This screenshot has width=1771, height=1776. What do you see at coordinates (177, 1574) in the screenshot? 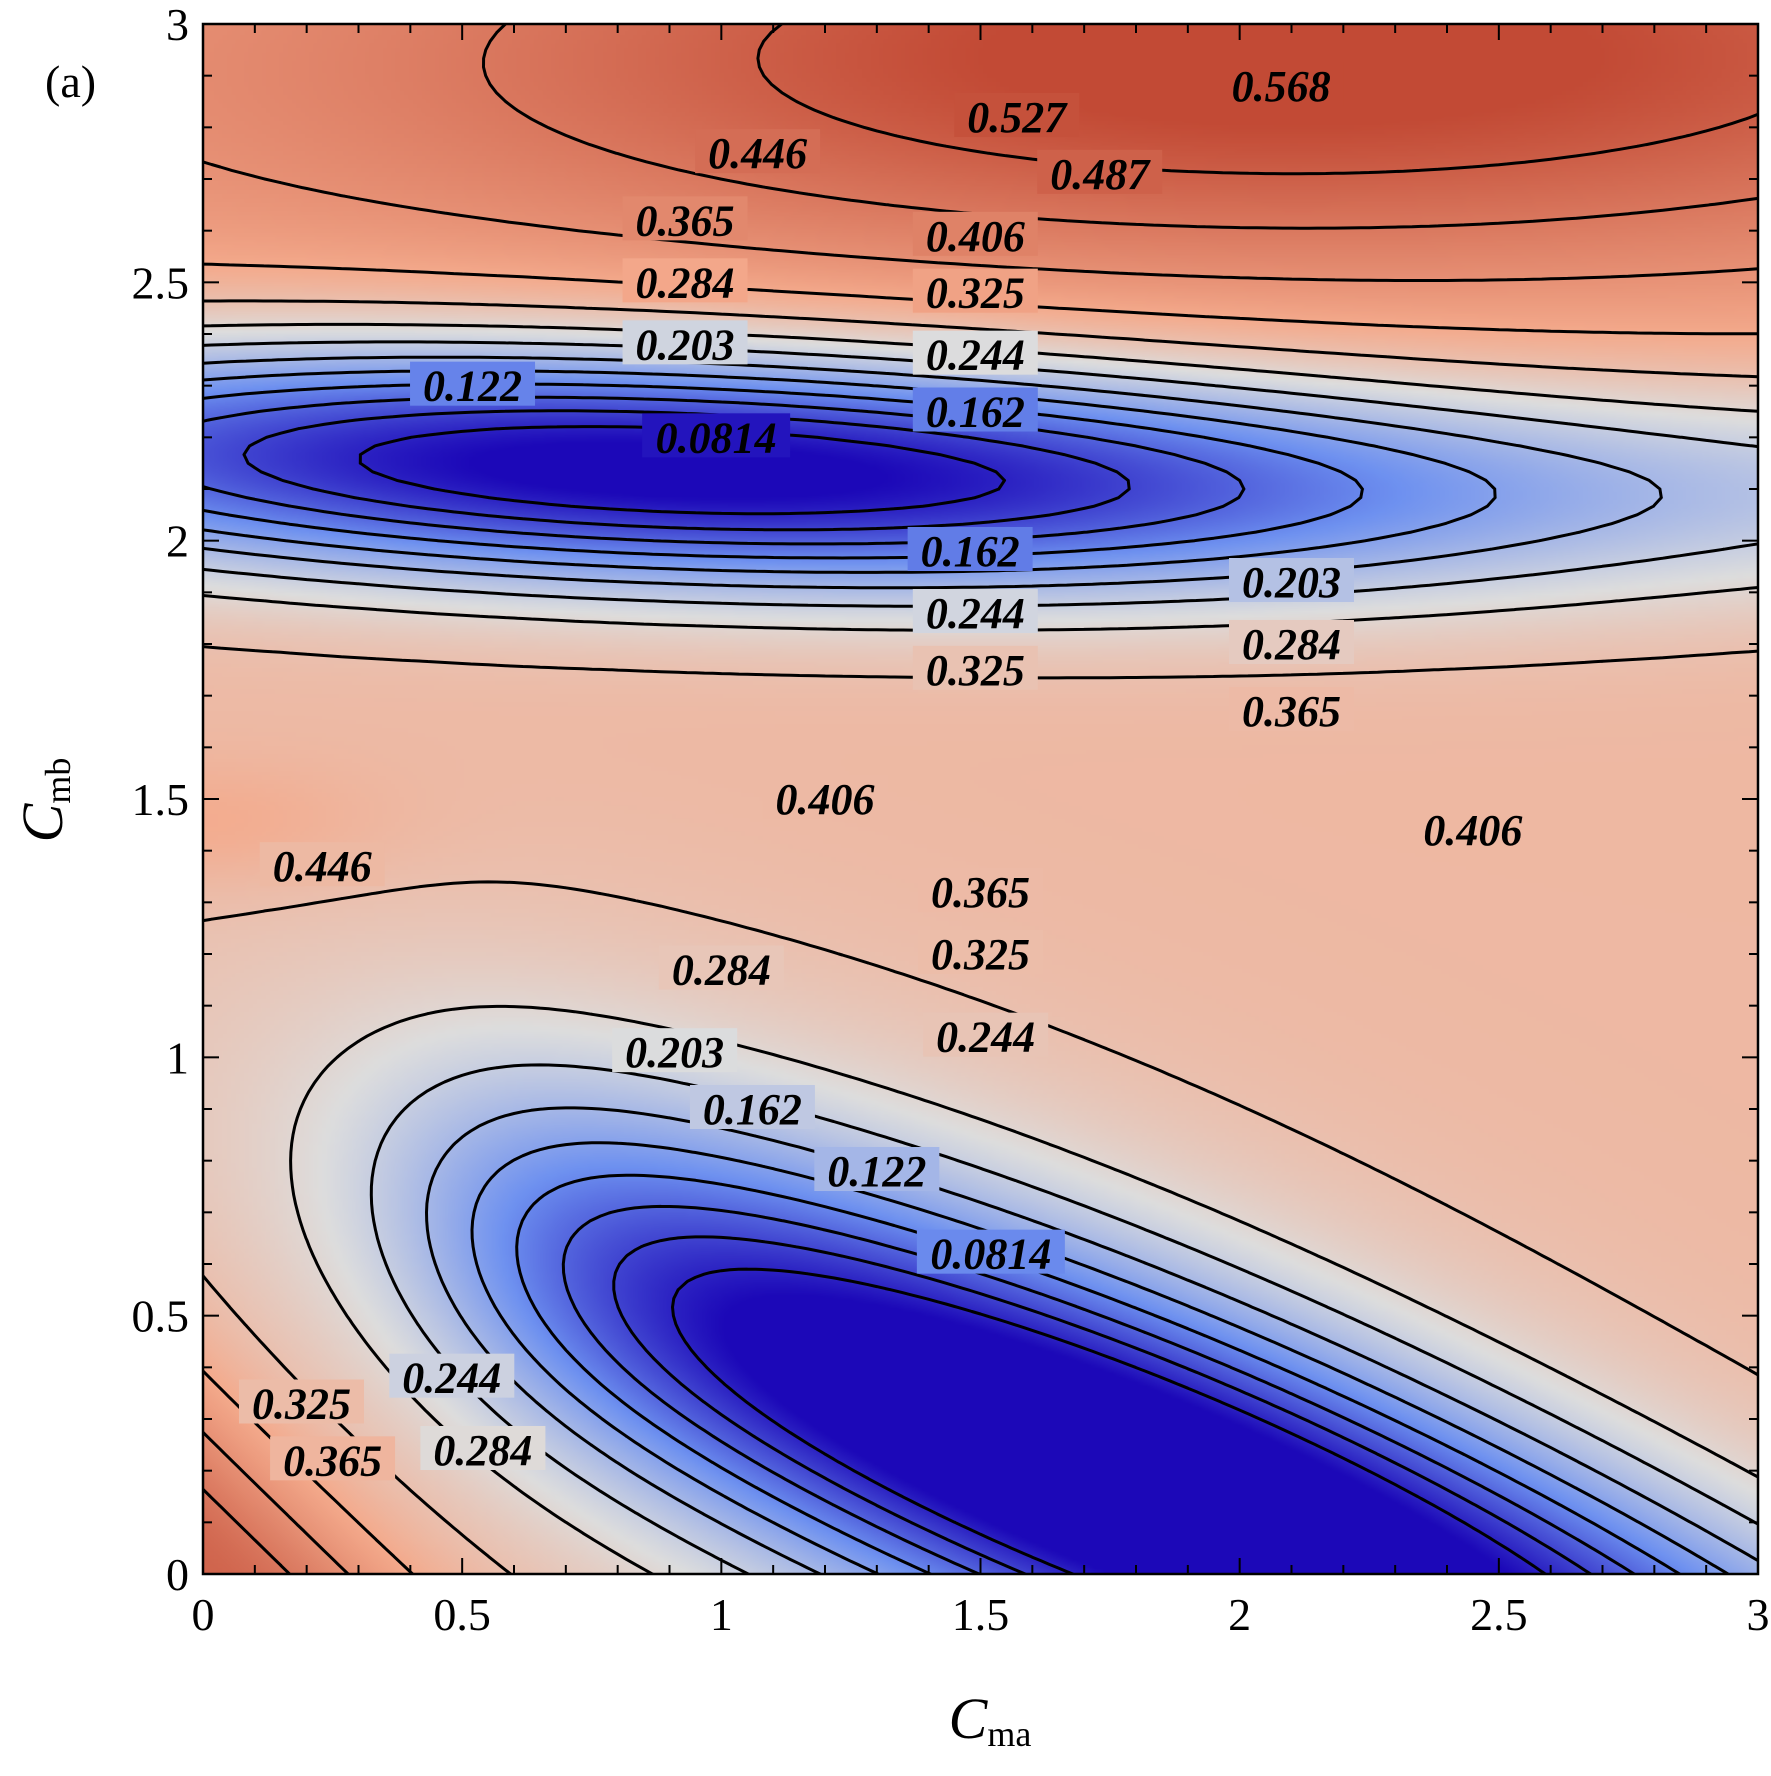
I see `y-tick-label: 0` at bounding box center [177, 1574].